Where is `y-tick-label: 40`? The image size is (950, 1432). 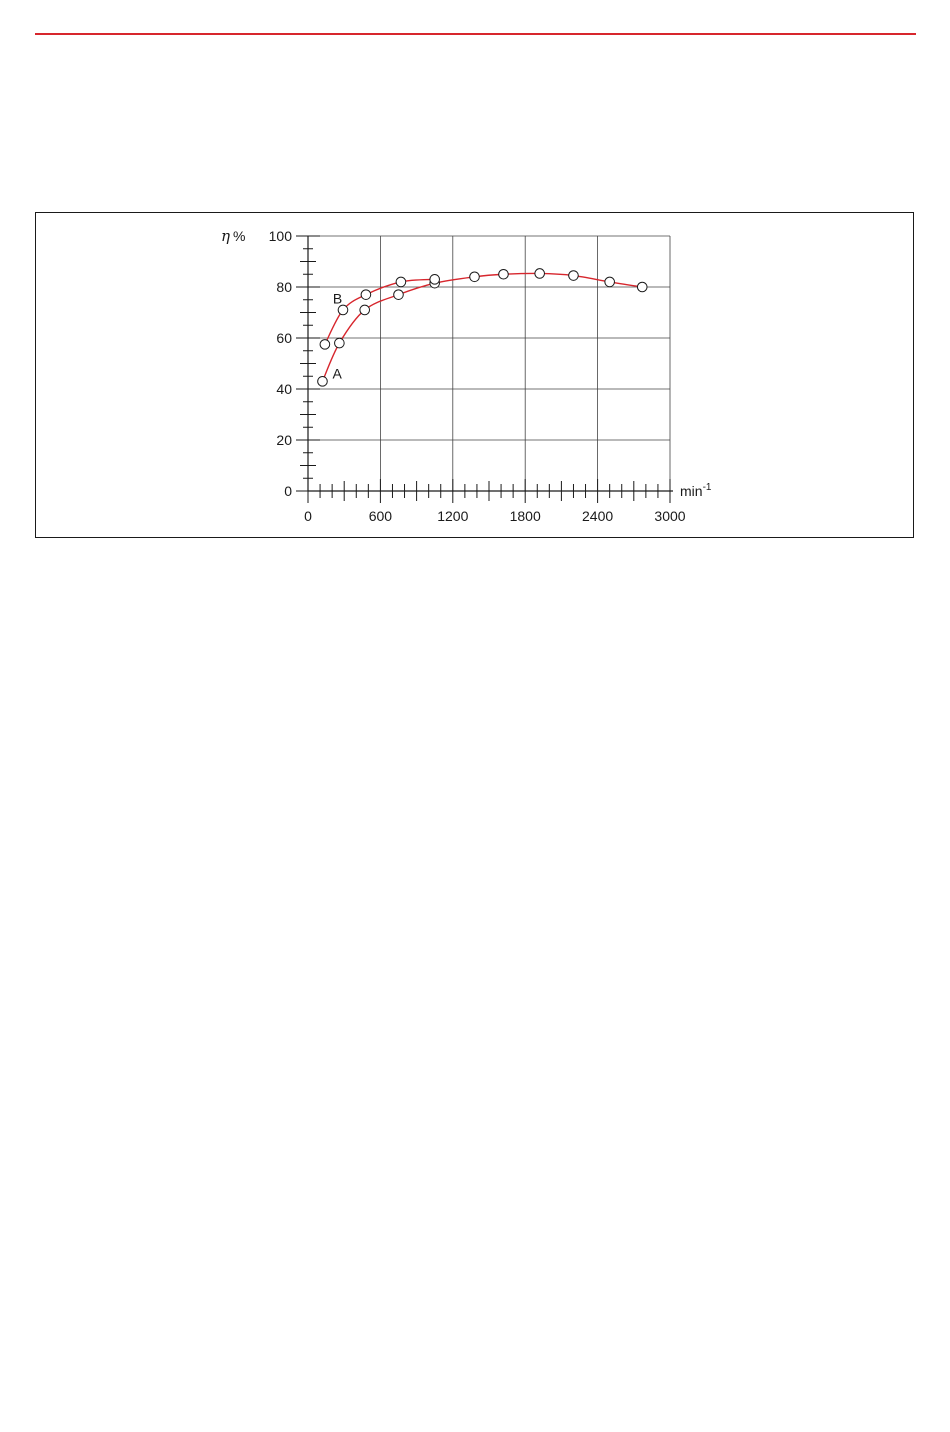 y-tick-label: 40 is located at coordinates (284, 389).